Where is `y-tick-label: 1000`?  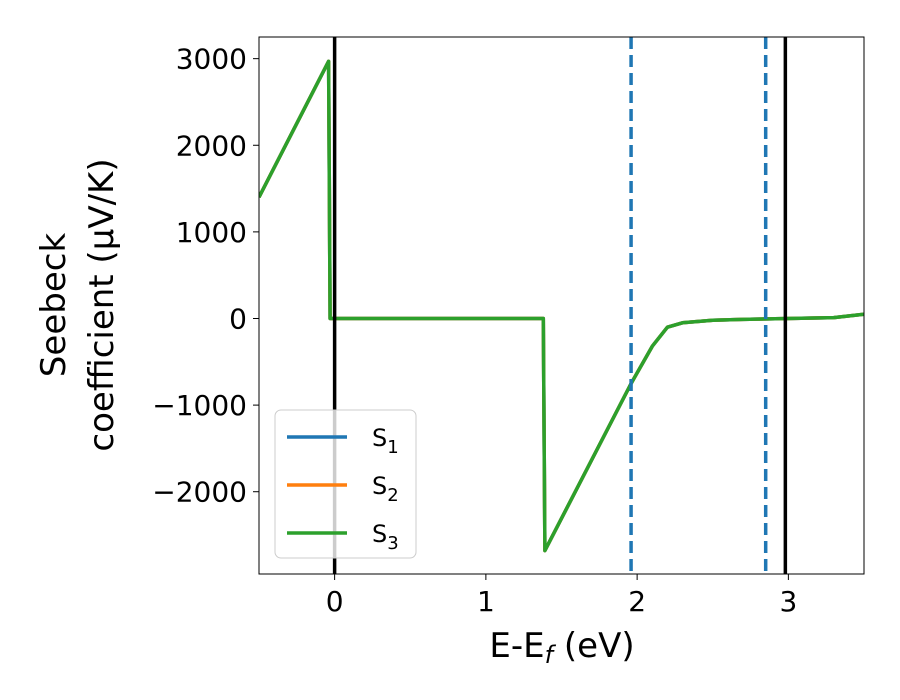
y-tick-label: 1000 is located at coordinates (211, 232).